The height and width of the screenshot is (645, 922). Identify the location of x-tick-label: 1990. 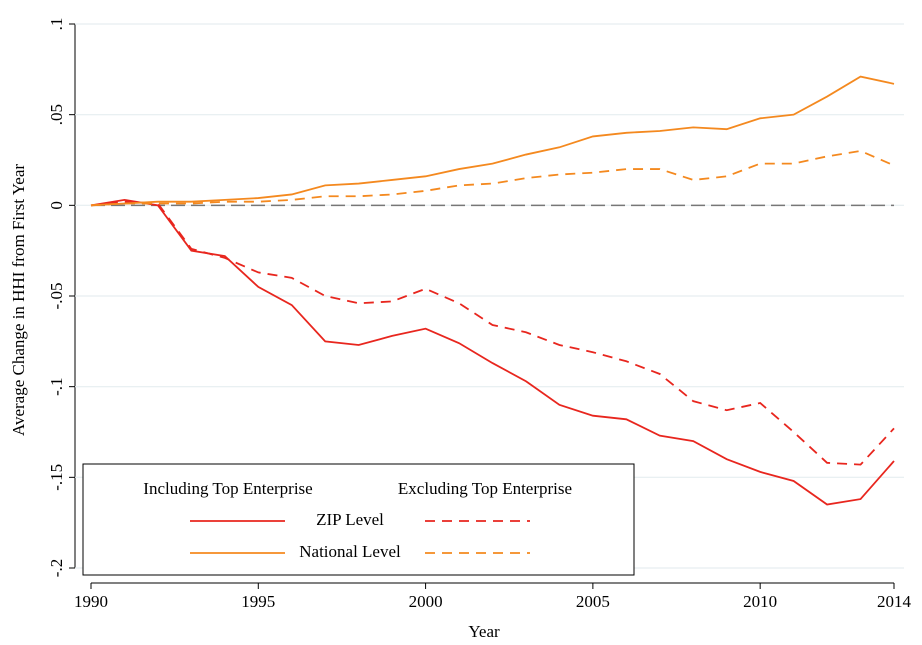
(91, 601).